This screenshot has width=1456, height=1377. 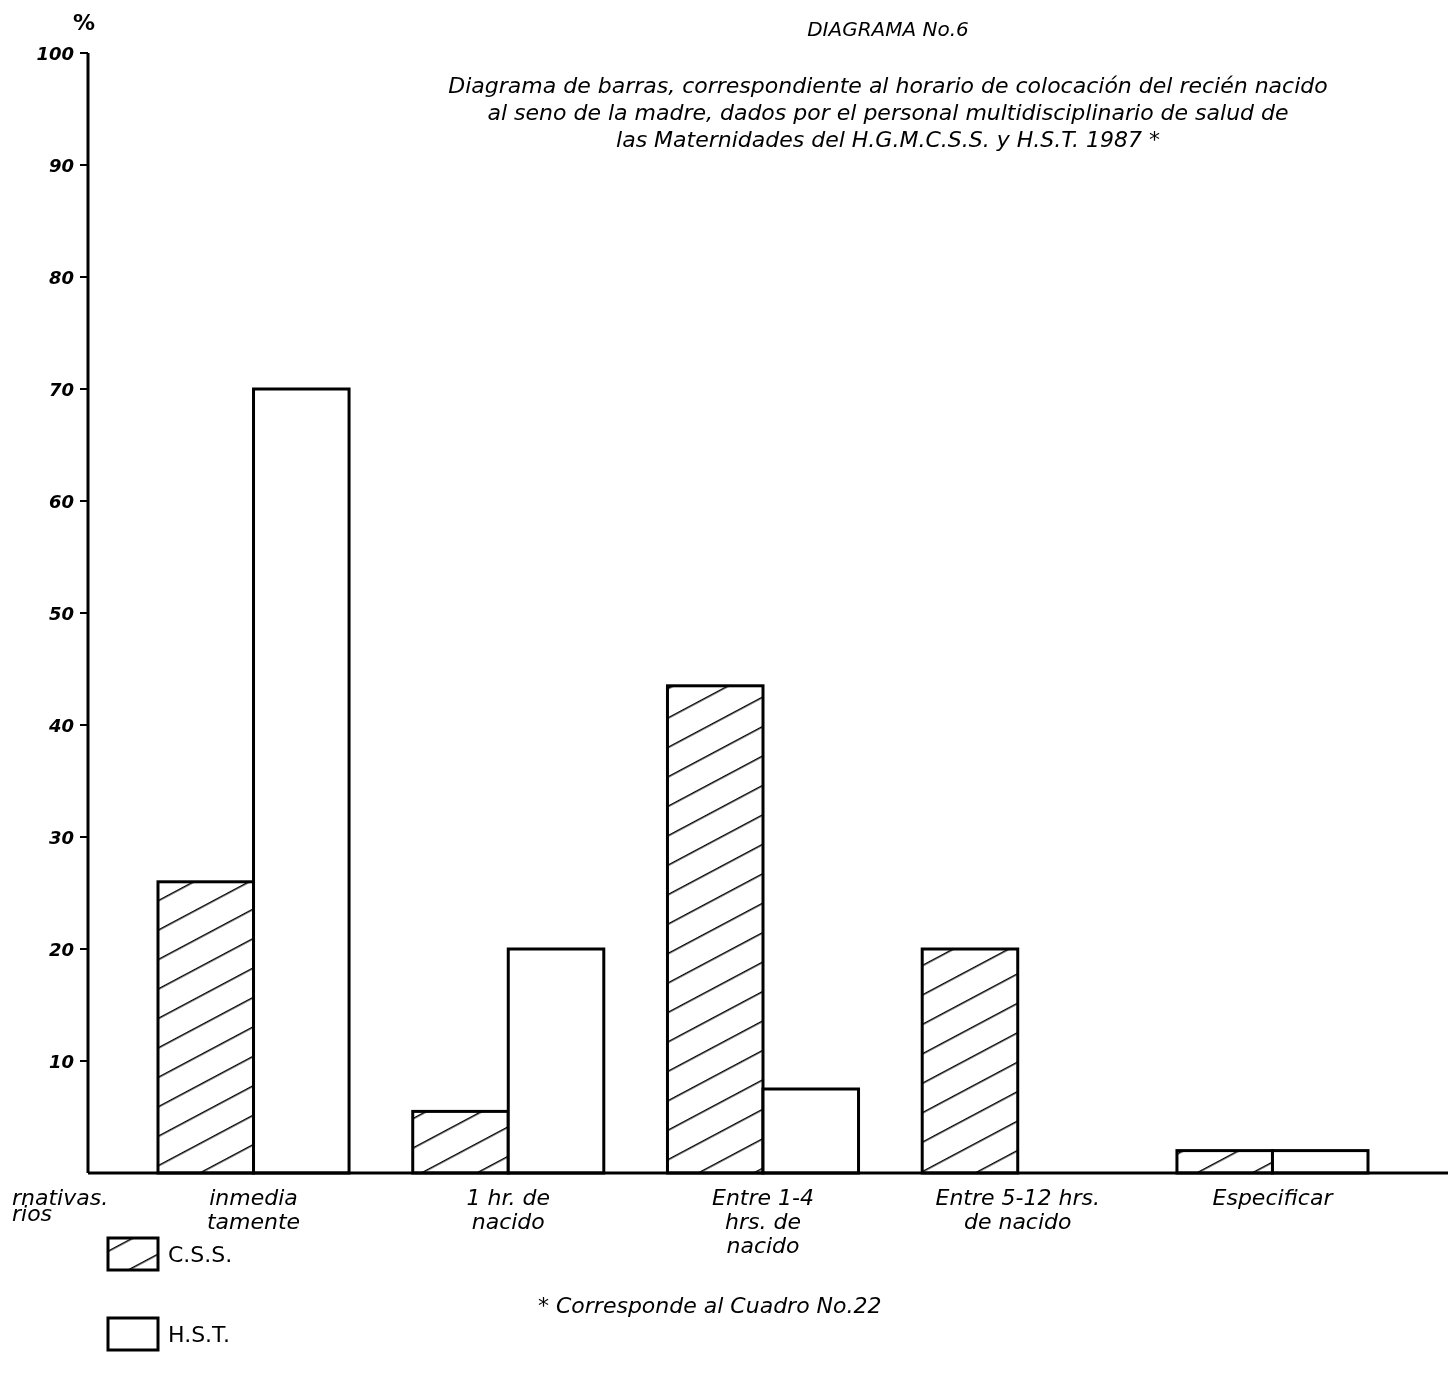 I want to click on chart-title: DIAGRAMA No.6, so click(x=888, y=29).